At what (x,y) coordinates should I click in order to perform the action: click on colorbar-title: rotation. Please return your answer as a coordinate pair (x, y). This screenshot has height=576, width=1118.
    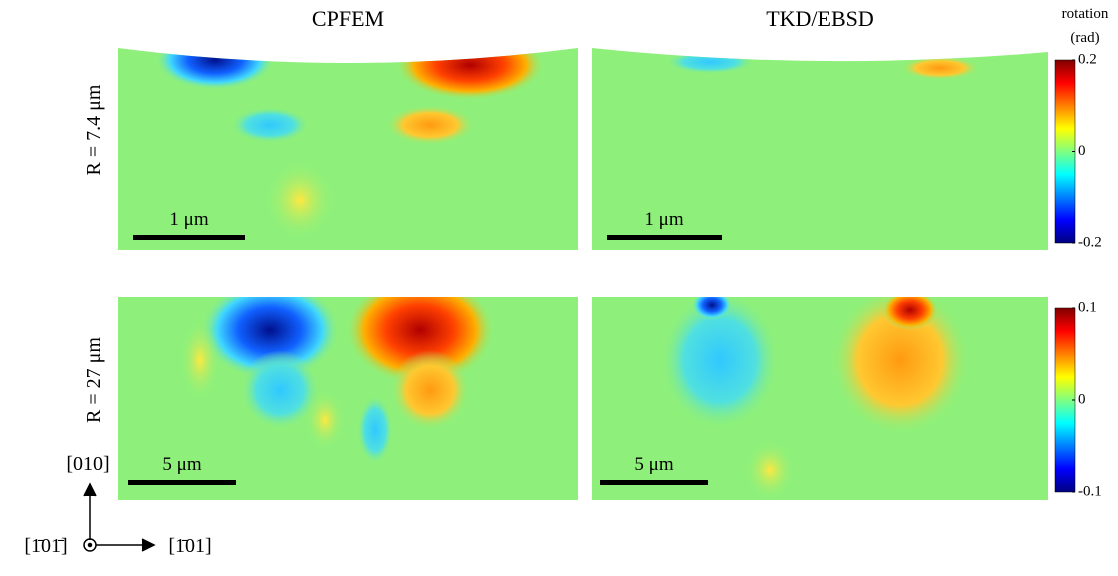
    Looking at the image, I should click on (1085, 14).